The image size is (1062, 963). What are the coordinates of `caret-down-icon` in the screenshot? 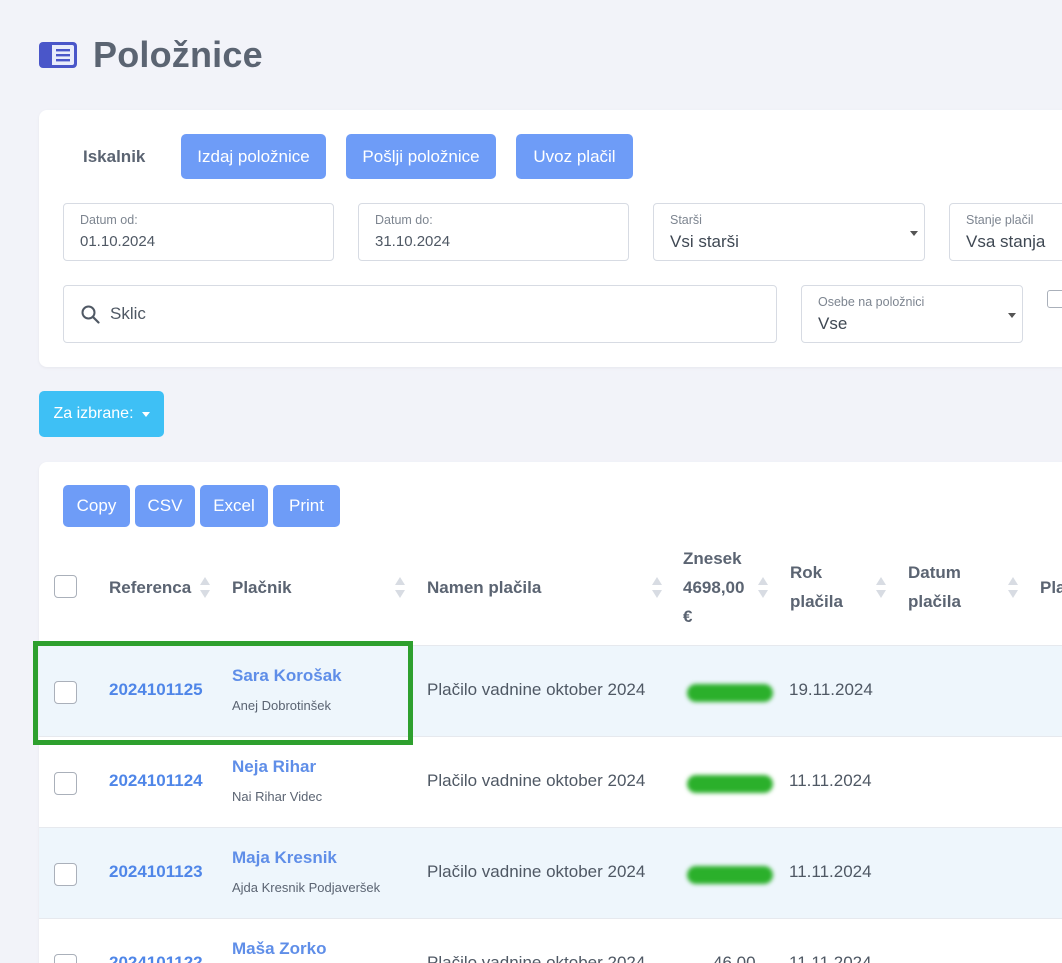 It's located at (145, 414).